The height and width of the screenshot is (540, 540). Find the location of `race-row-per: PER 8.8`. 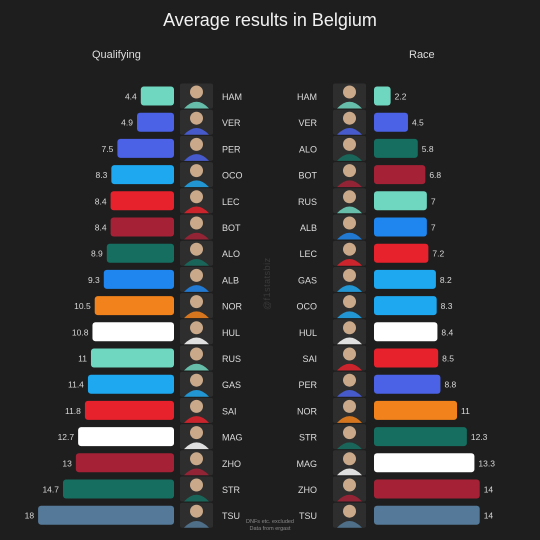

race-row-per: PER 8.8 is located at coordinates (377, 384).